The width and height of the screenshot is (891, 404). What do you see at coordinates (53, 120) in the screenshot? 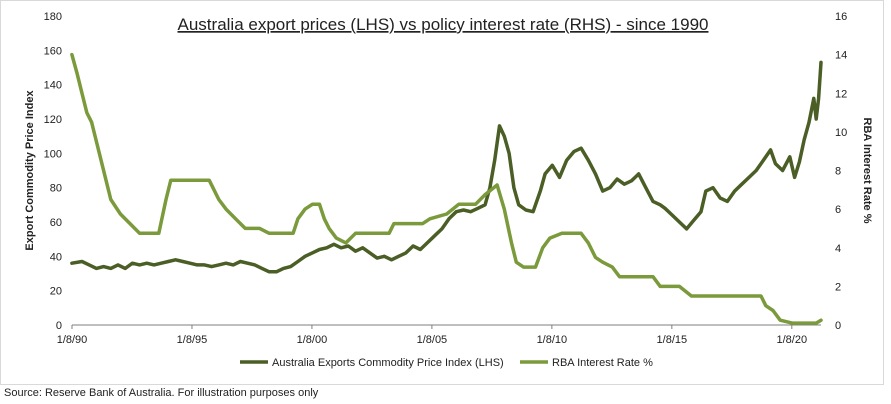
I see `y-left-tick-label: 120` at bounding box center [53, 120].